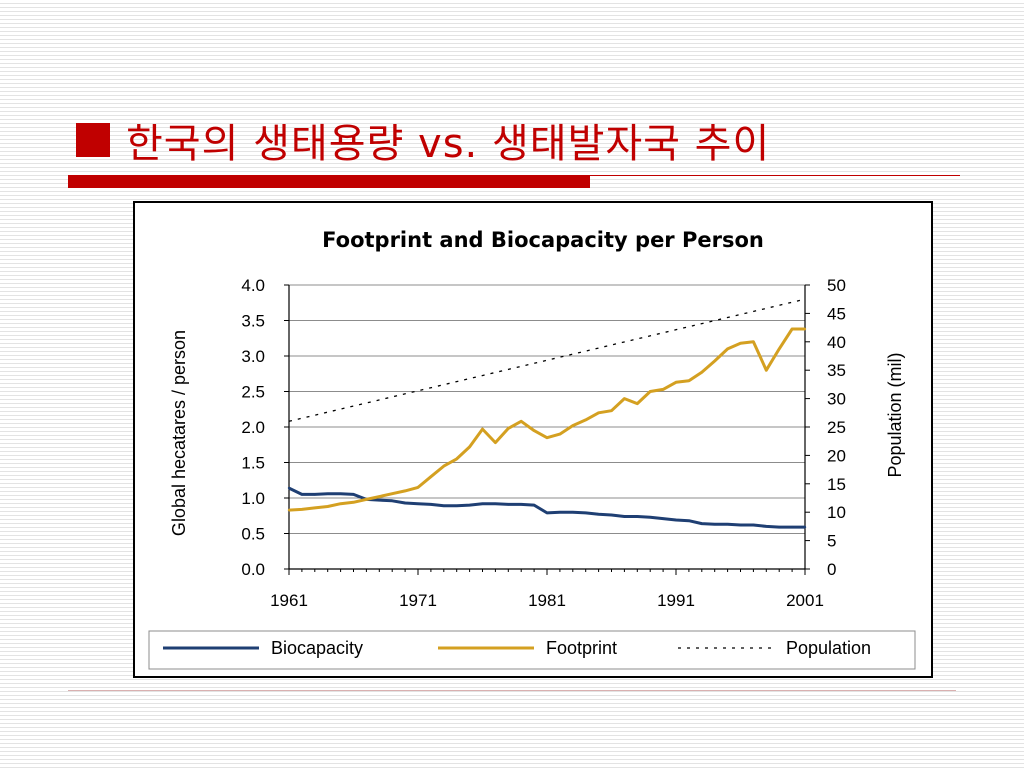 The width and height of the screenshot is (1024, 768). I want to click on y2-tick-label: 25, so click(836, 427).